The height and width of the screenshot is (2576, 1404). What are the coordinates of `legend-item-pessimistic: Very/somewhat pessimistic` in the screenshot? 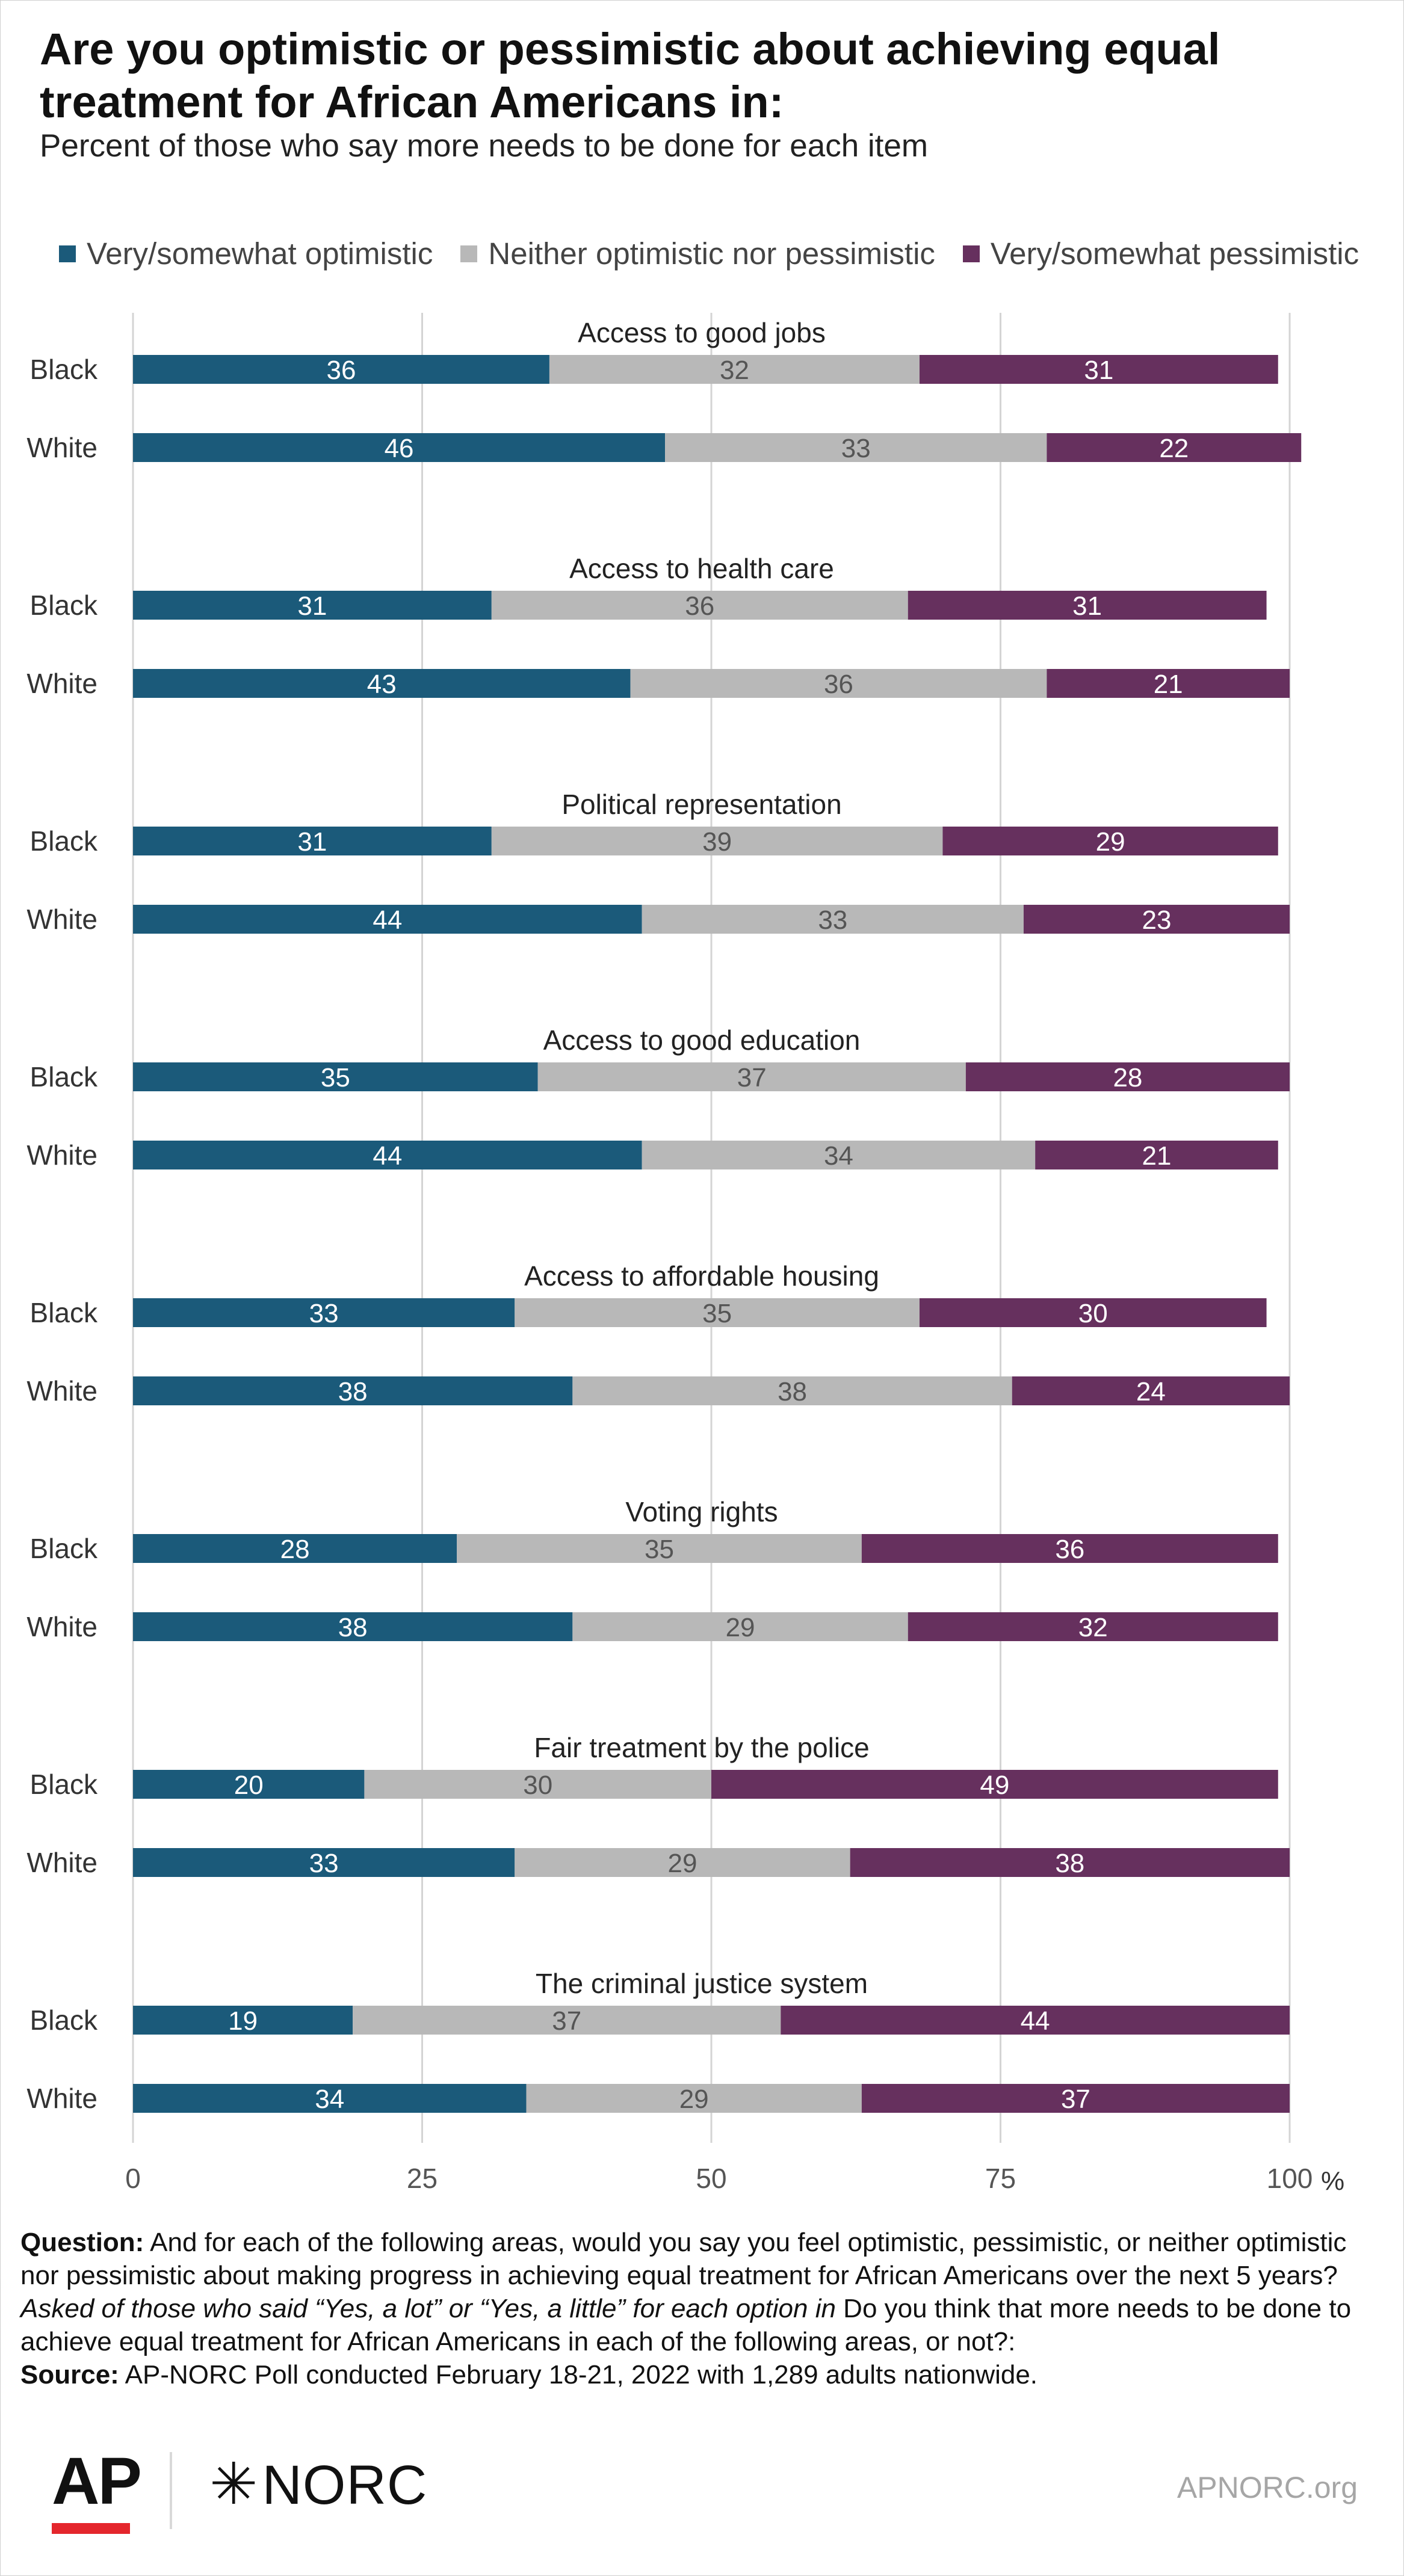 It's located at (1160, 253).